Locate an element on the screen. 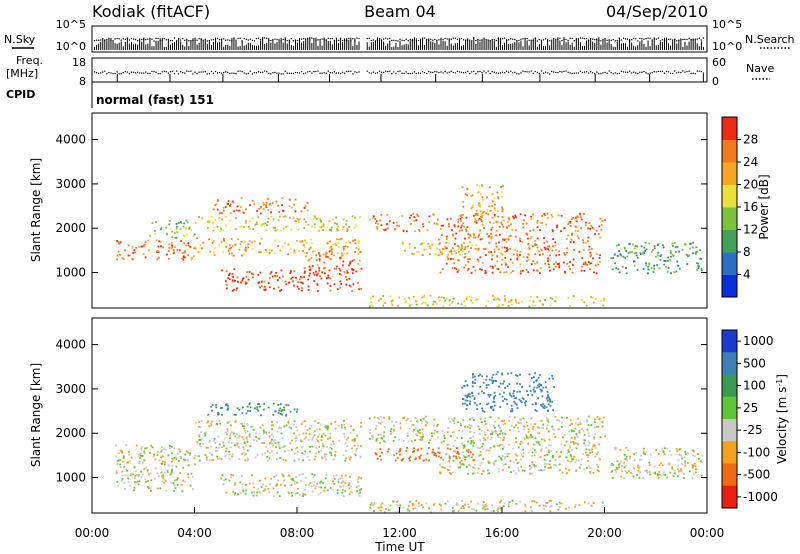 This screenshot has width=800, height=554. colorbar-swatch is located at coordinates (729, 341).